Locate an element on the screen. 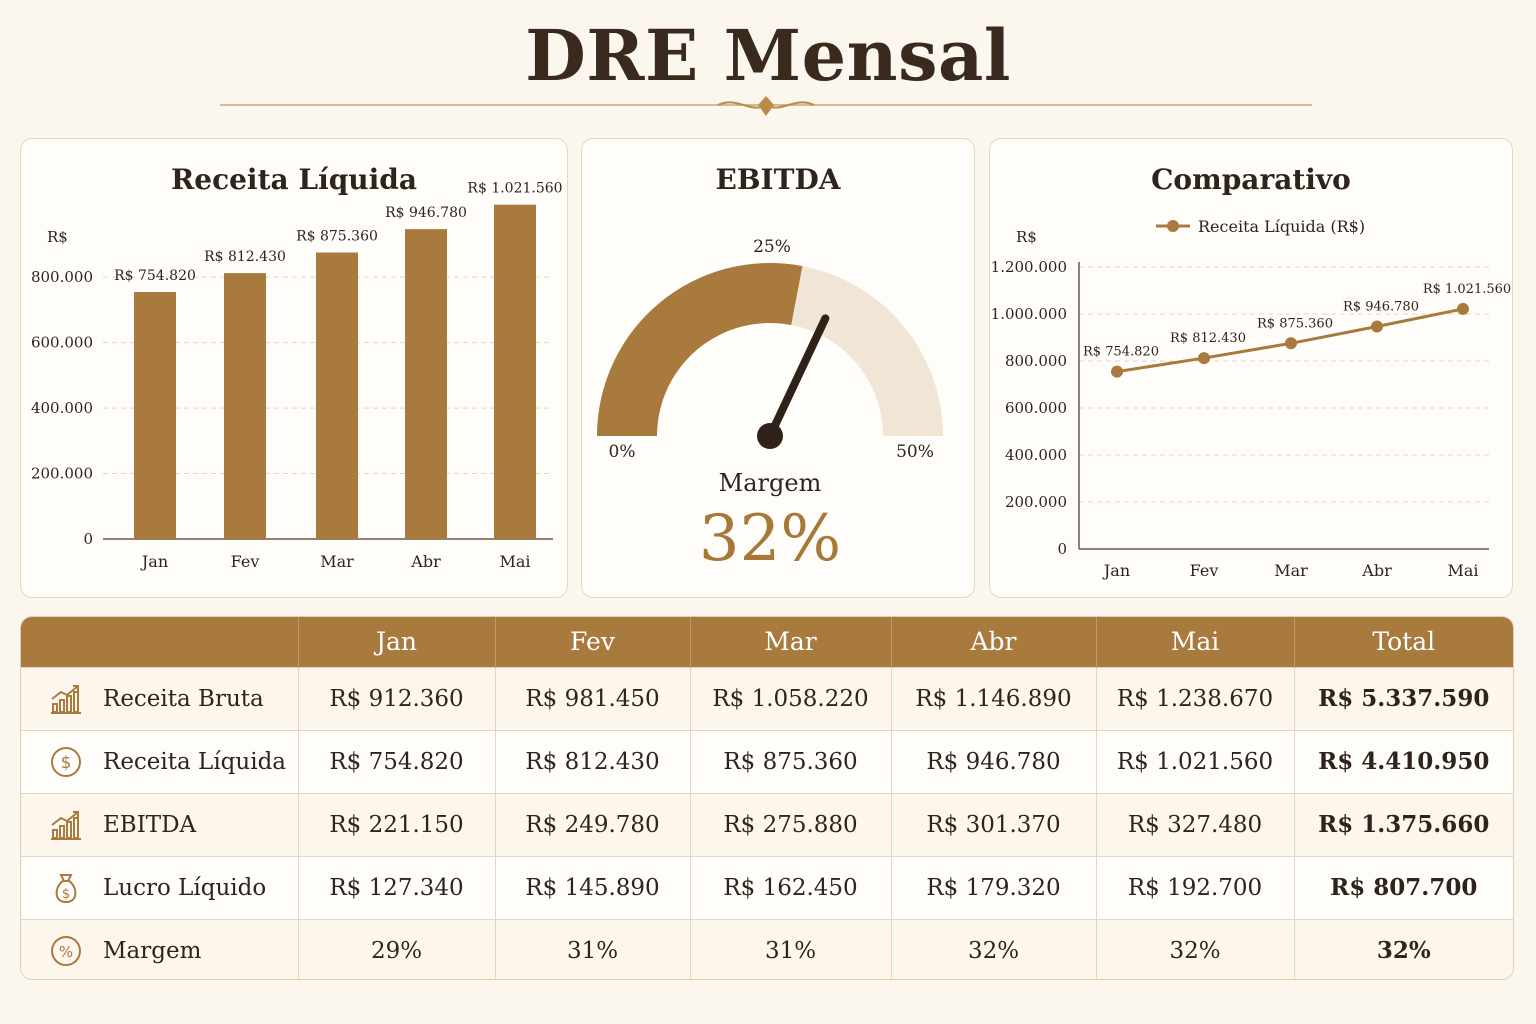  total-cell: R$ 4.410.950 is located at coordinates (1403, 761).